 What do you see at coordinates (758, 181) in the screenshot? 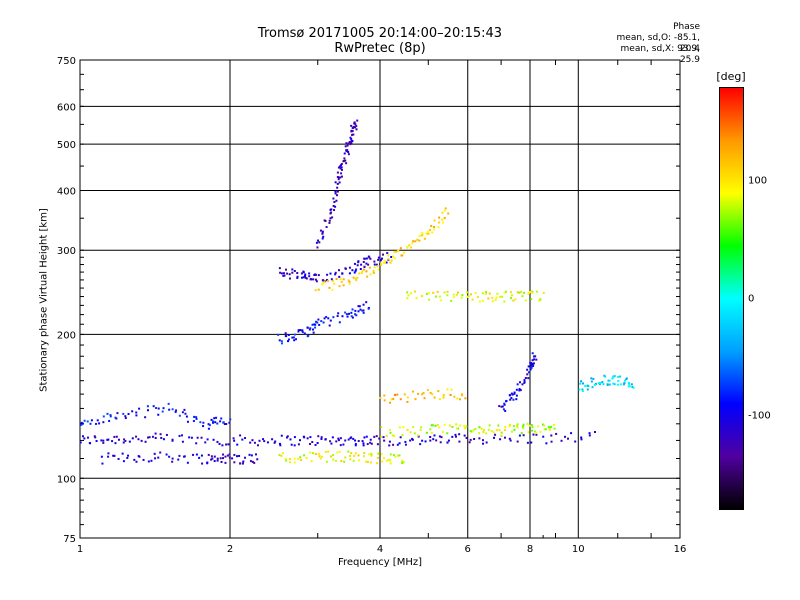
I see `colorbar-tick-label: 100` at bounding box center [758, 181].